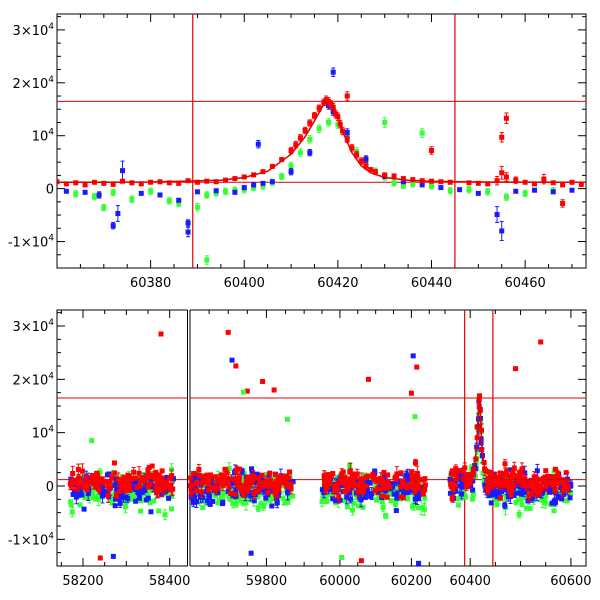 This screenshot has height=600, width=600. Describe the element at coordinates (337, 283) in the screenshot. I see `x-tick-label: 60420` at that location.